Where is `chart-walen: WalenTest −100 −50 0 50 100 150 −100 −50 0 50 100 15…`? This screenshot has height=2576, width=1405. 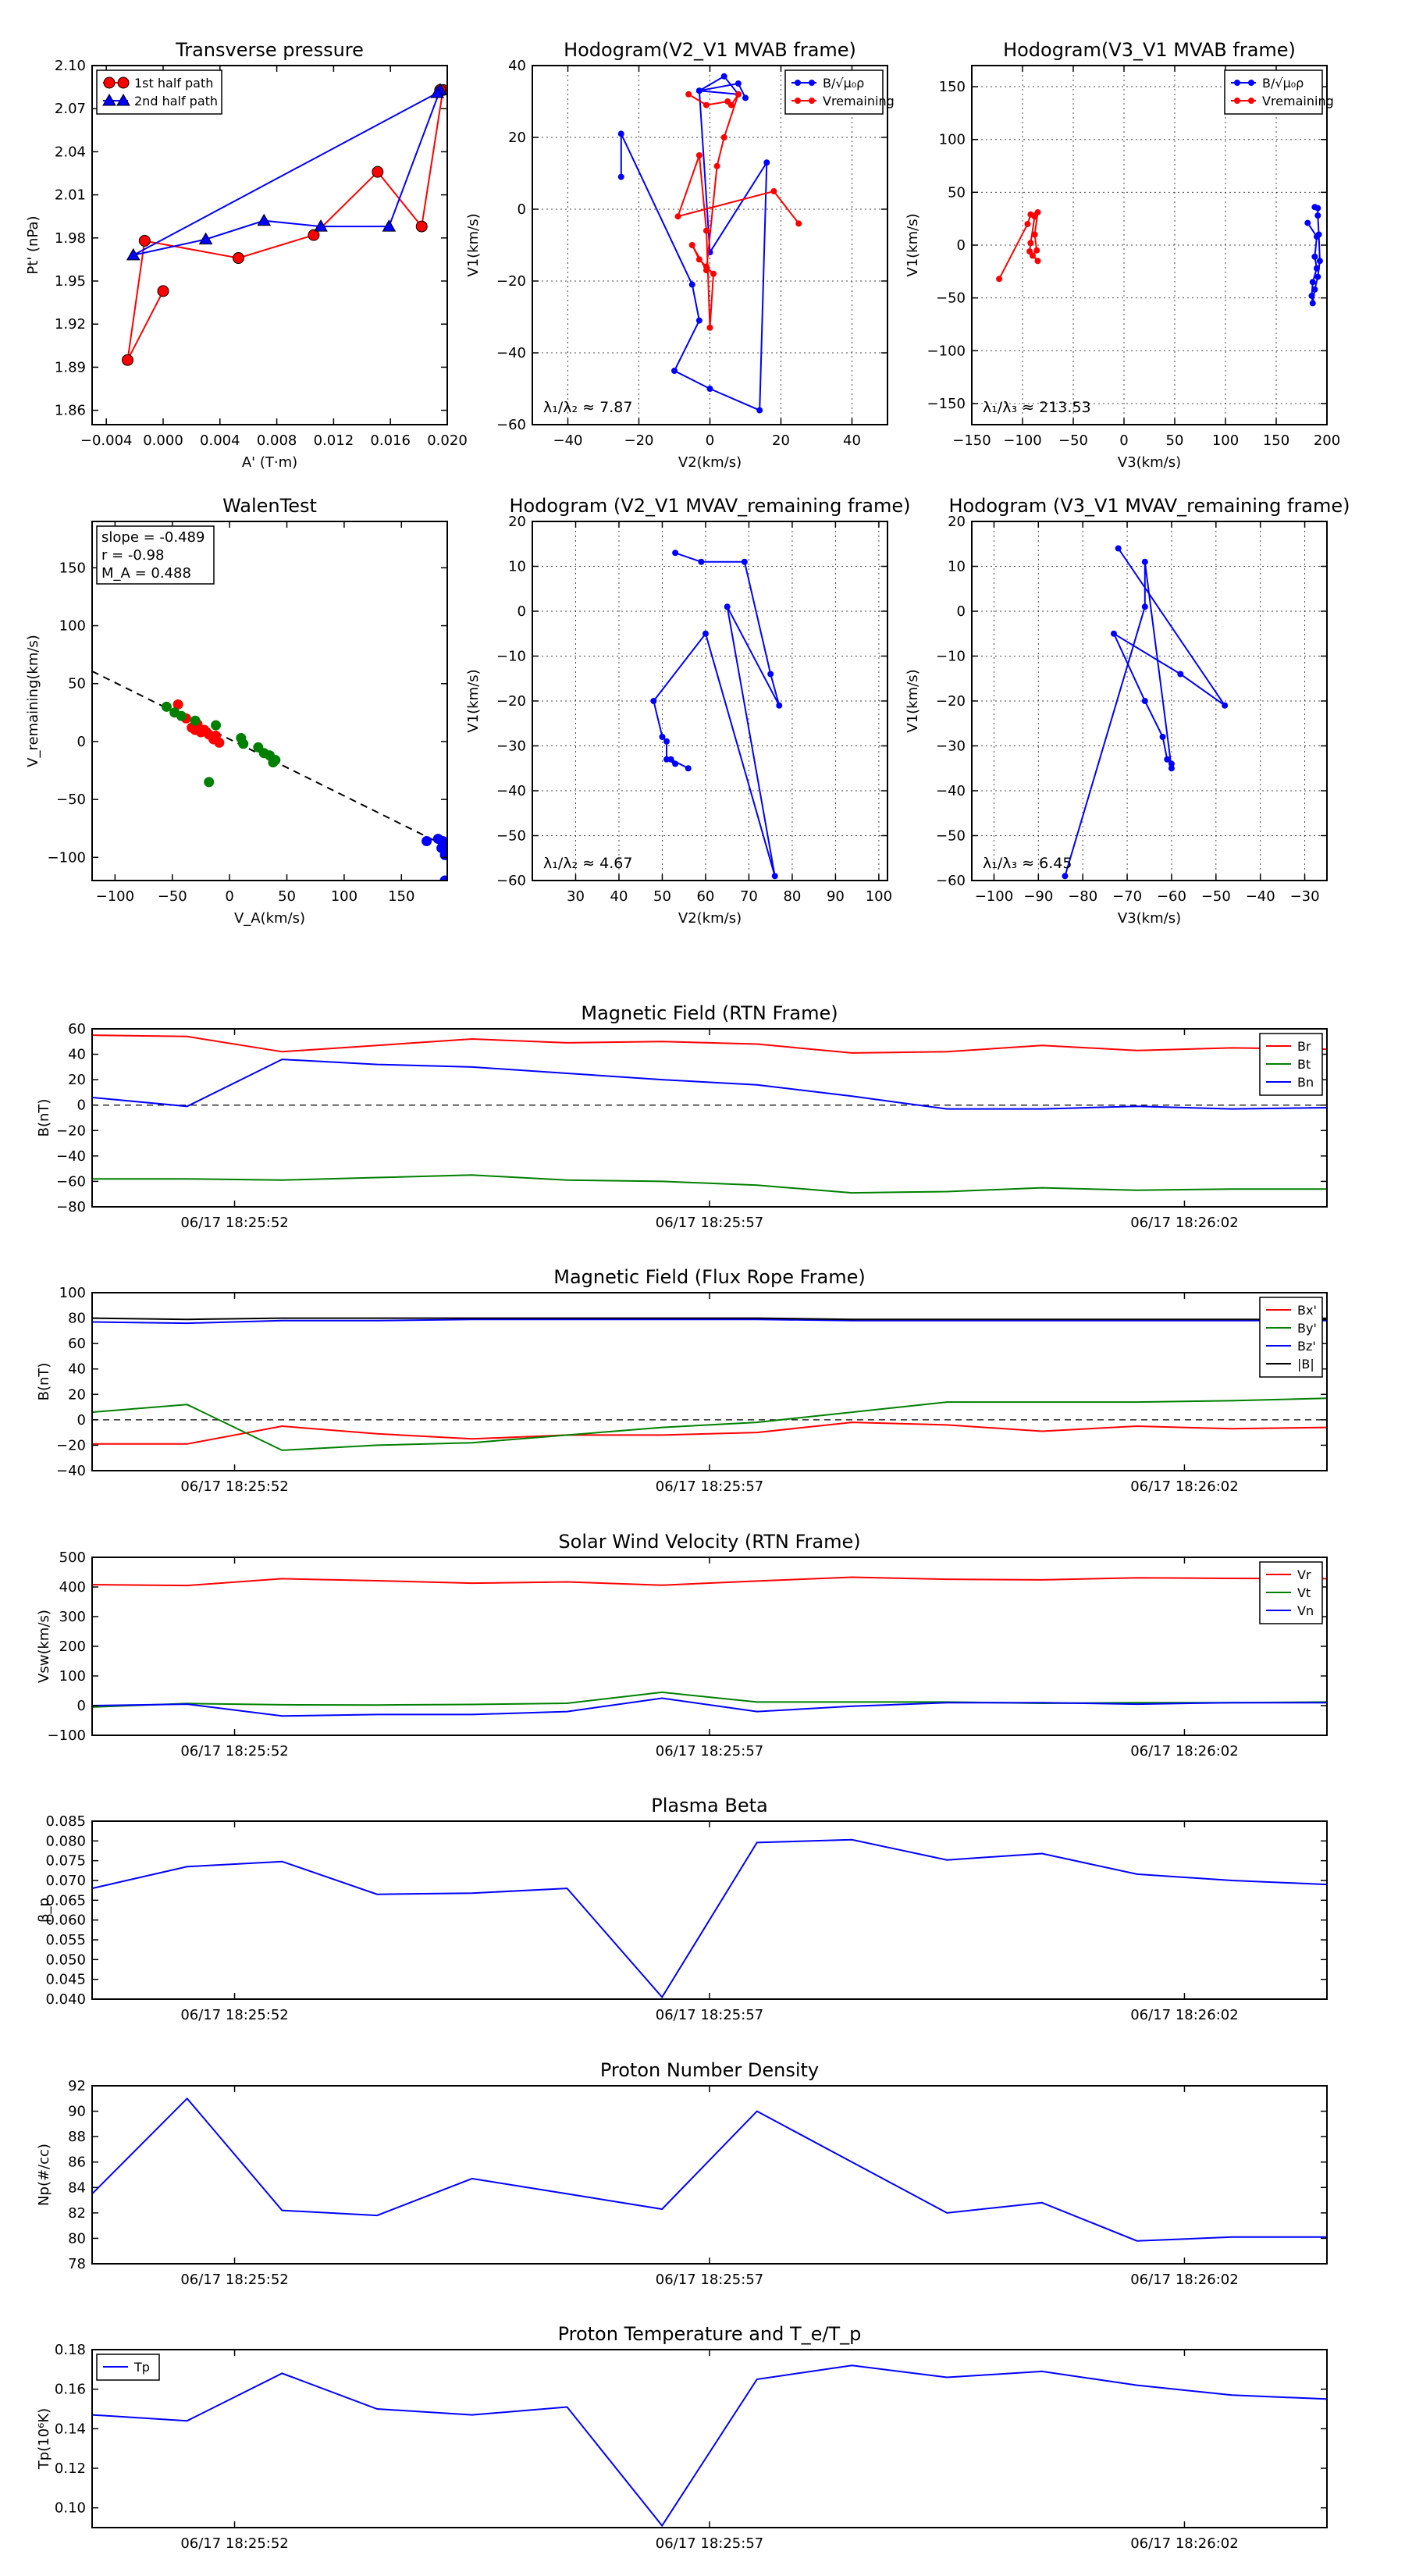
chart-walen: WalenTest −100 −50 0 50 100 150 −100 −50 0 50 100 15… is located at coordinates (237, 711).